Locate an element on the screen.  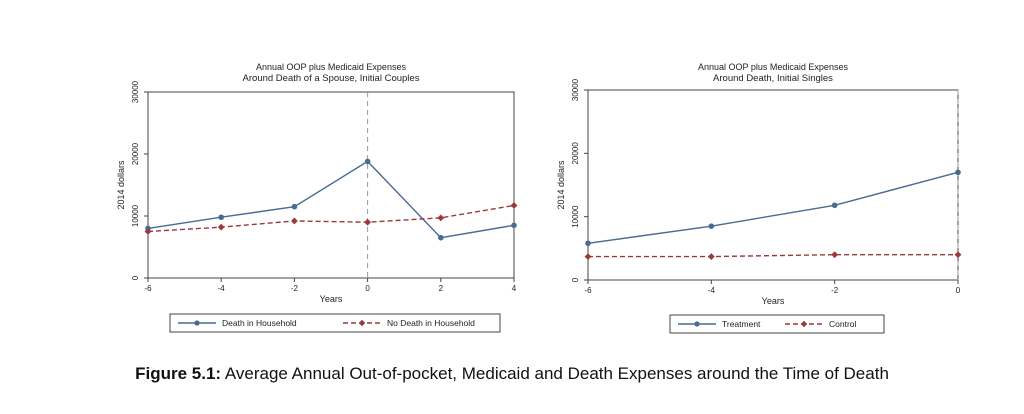
legend: Treatment Control is located at coordinates (777, 324).